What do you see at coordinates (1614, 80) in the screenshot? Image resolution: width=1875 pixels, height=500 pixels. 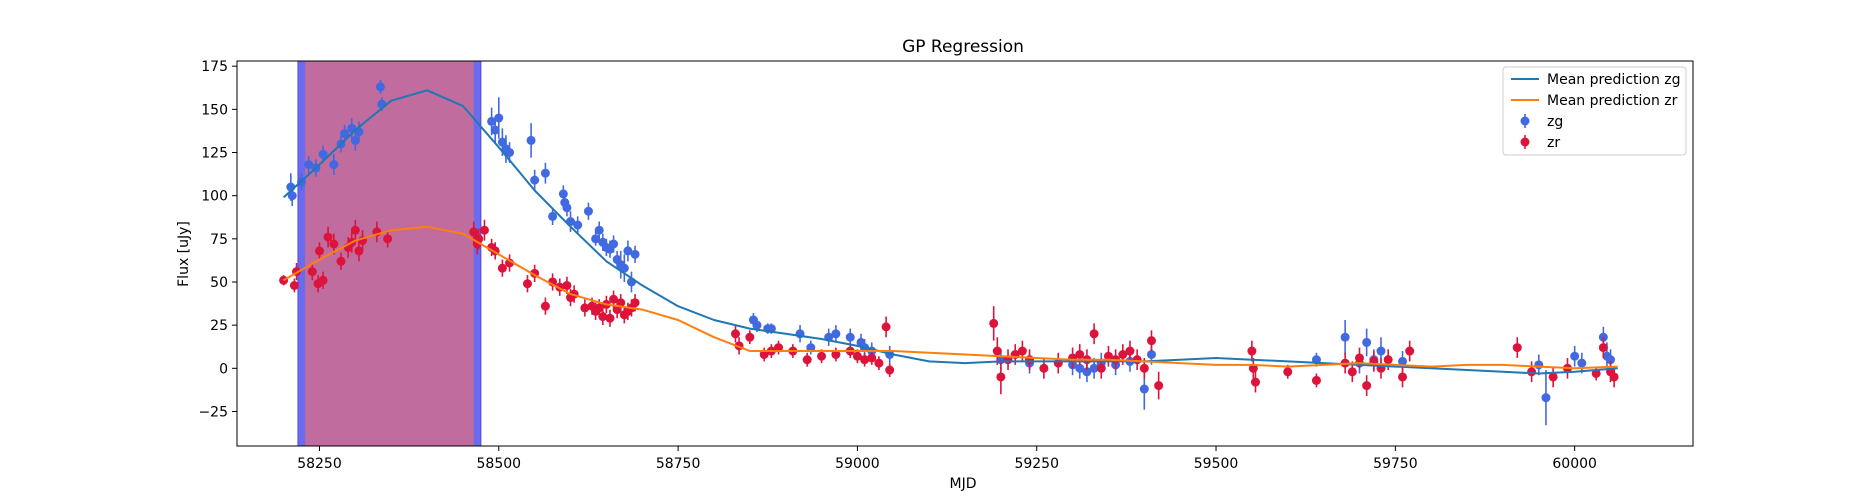 I see `legend-label: Mean prediction zg` at bounding box center [1614, 80].